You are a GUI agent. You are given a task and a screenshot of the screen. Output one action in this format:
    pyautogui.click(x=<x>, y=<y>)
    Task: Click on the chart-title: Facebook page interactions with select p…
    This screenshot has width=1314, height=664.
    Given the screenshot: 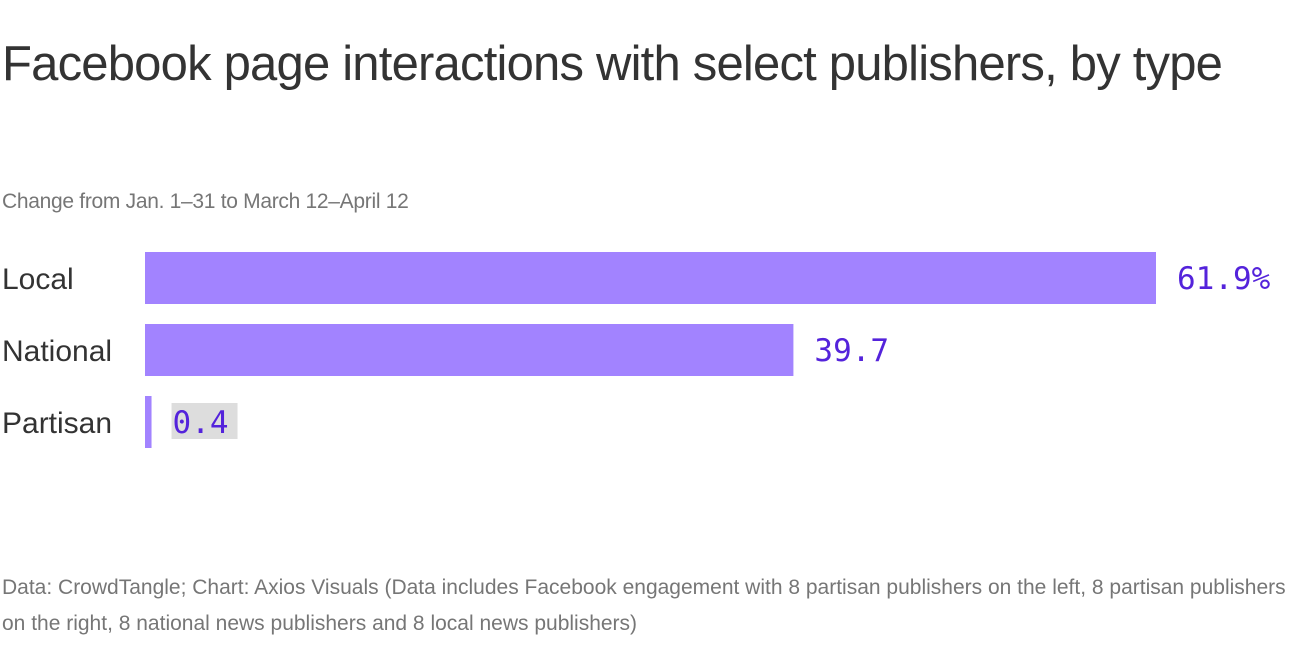 What is the action you would take?
    pyautogui.click(x=612, y=64)
    